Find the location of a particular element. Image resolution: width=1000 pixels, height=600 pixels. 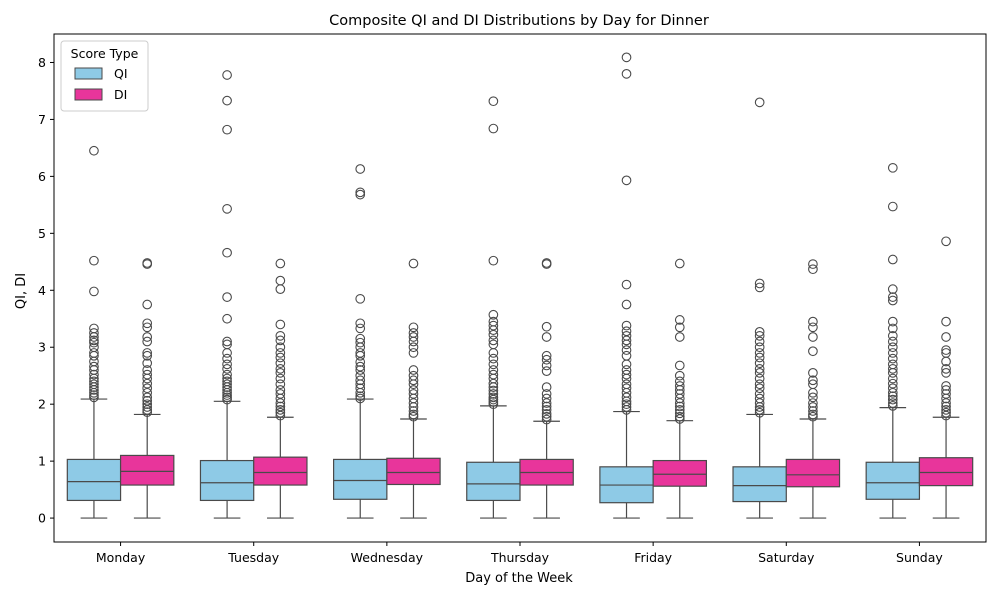

legend-label-qi: QI is located at coordinates (121, 73).